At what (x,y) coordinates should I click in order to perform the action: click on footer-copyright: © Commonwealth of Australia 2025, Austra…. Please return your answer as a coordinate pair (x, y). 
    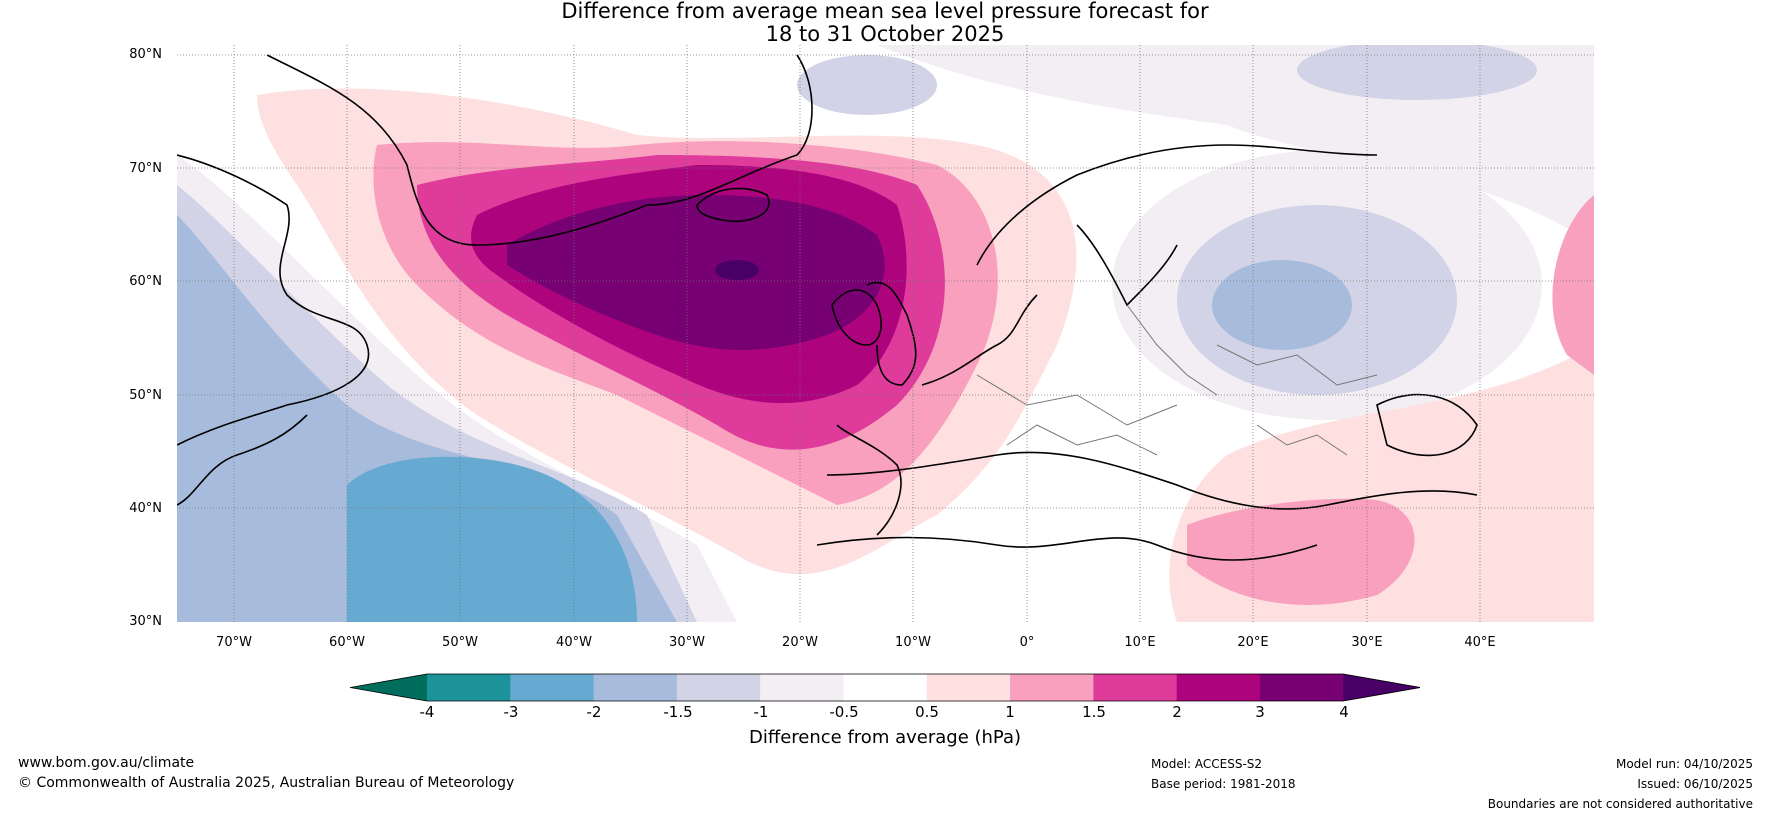
    Looking at the image, I should click on (266, 783).